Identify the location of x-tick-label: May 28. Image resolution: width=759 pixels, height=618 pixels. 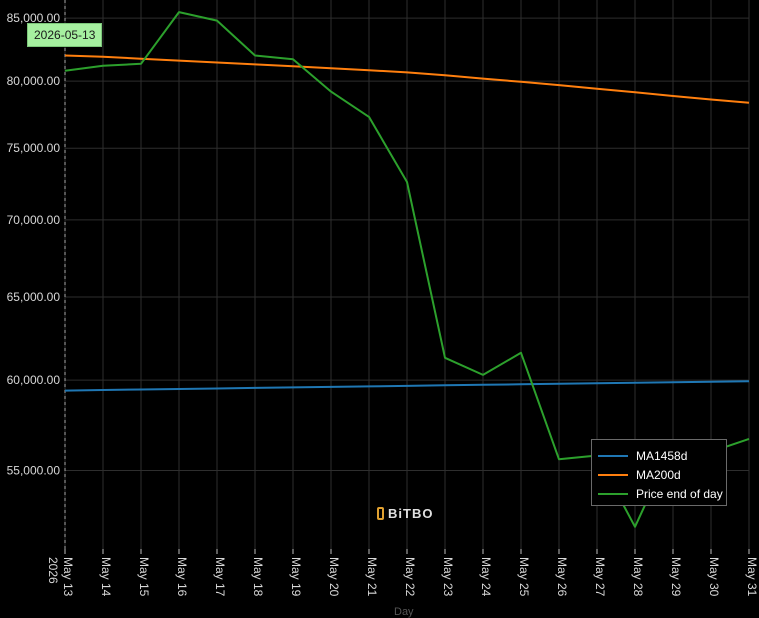
(638, 577).